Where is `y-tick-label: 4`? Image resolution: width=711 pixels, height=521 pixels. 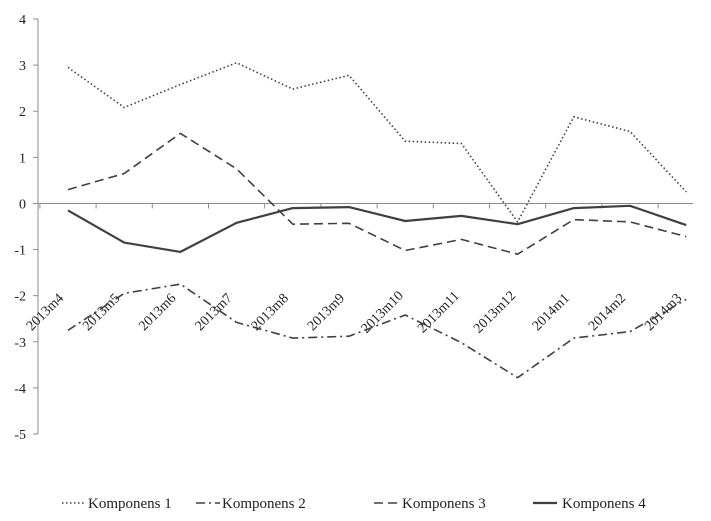 y-tick-label: 4 is located at coordinates (22, 20).